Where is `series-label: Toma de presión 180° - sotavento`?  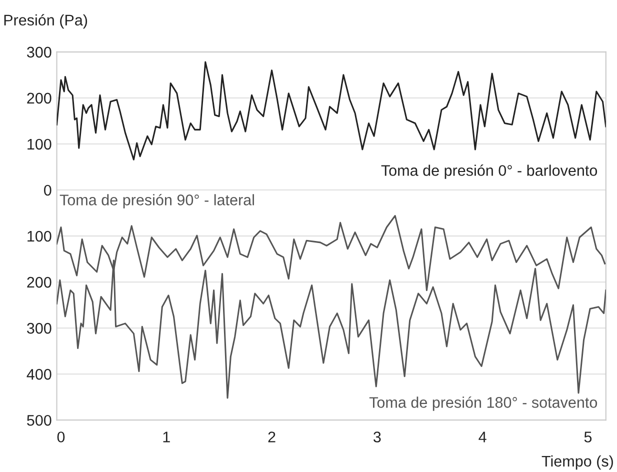 series-label: Toma de presión 180° - sotavento is located at coordinates (483, 403).